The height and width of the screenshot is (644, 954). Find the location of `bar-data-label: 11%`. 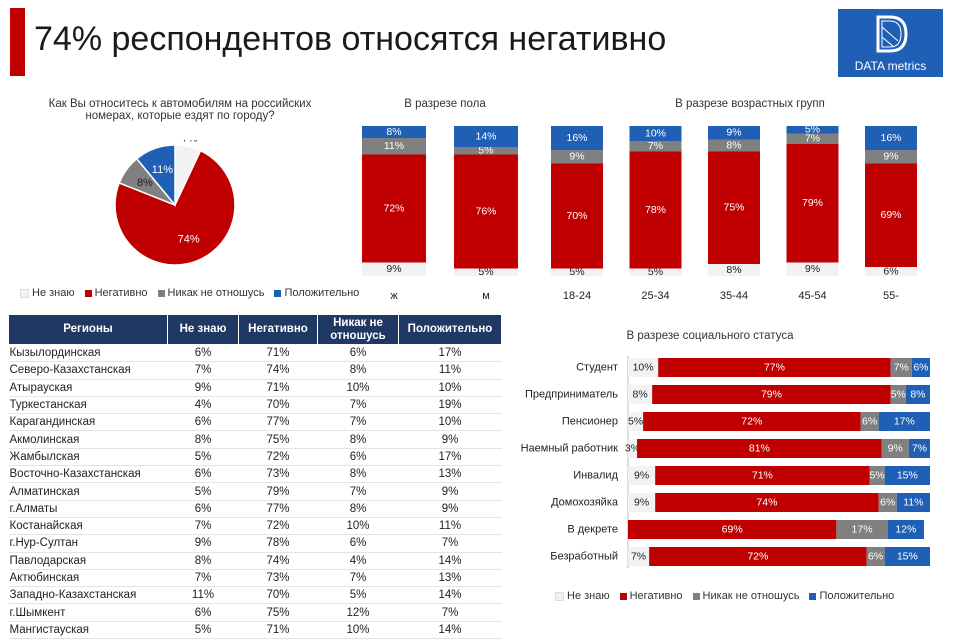

bar-data-label: 11% is located at coordinates (913, 502).